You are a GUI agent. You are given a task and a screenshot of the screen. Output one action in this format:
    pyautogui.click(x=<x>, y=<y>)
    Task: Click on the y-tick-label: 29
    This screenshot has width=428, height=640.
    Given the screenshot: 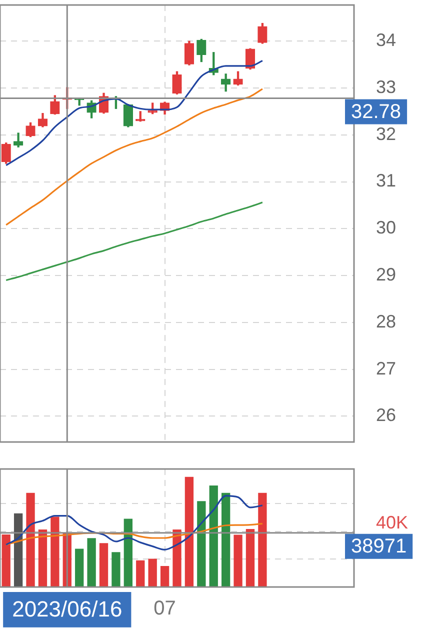 What is the action you would take?
    pyautogui.click(x=386, y=274)
    